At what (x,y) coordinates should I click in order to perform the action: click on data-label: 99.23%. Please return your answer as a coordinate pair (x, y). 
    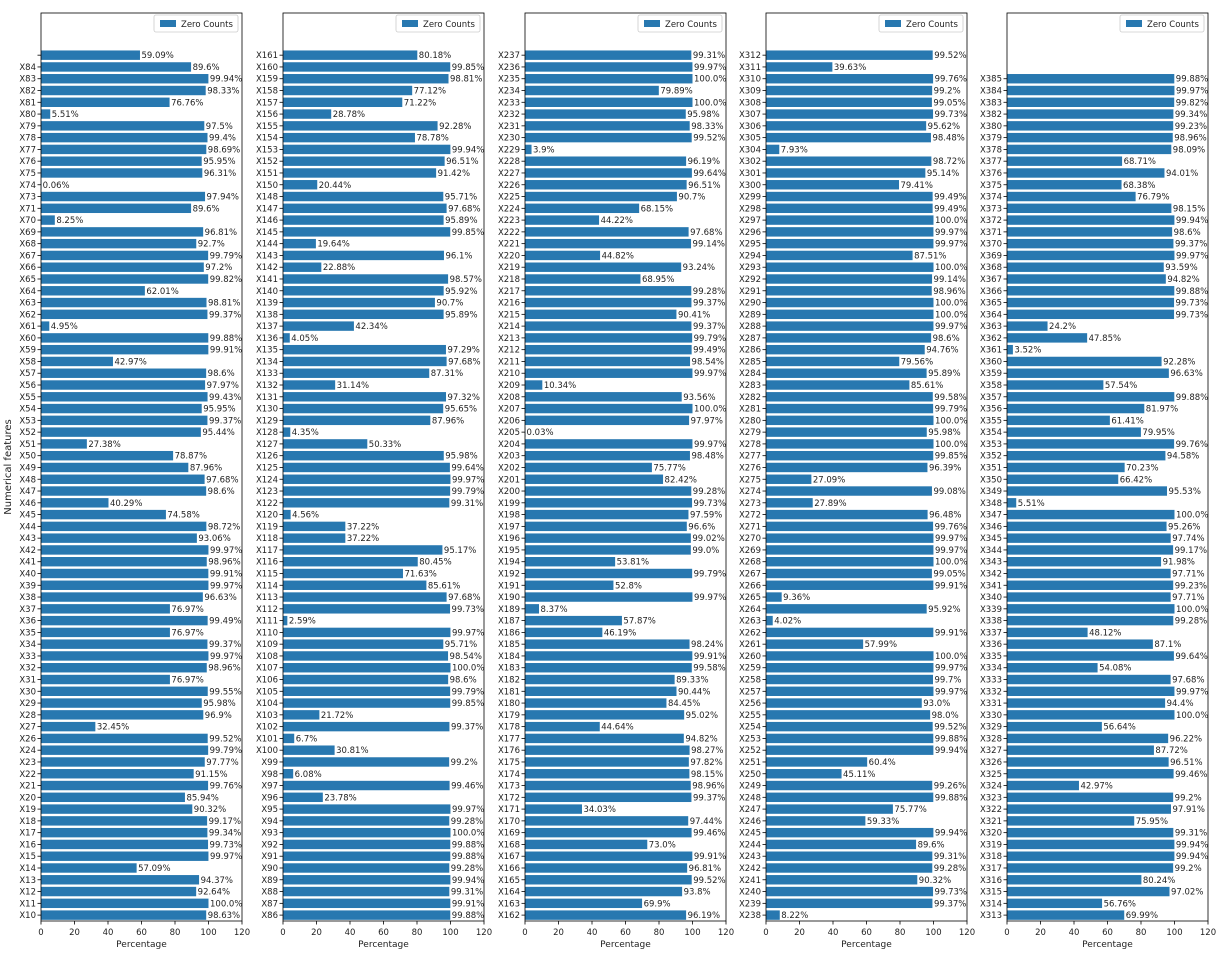
    Looking at the image, I should click on (1191, 586).